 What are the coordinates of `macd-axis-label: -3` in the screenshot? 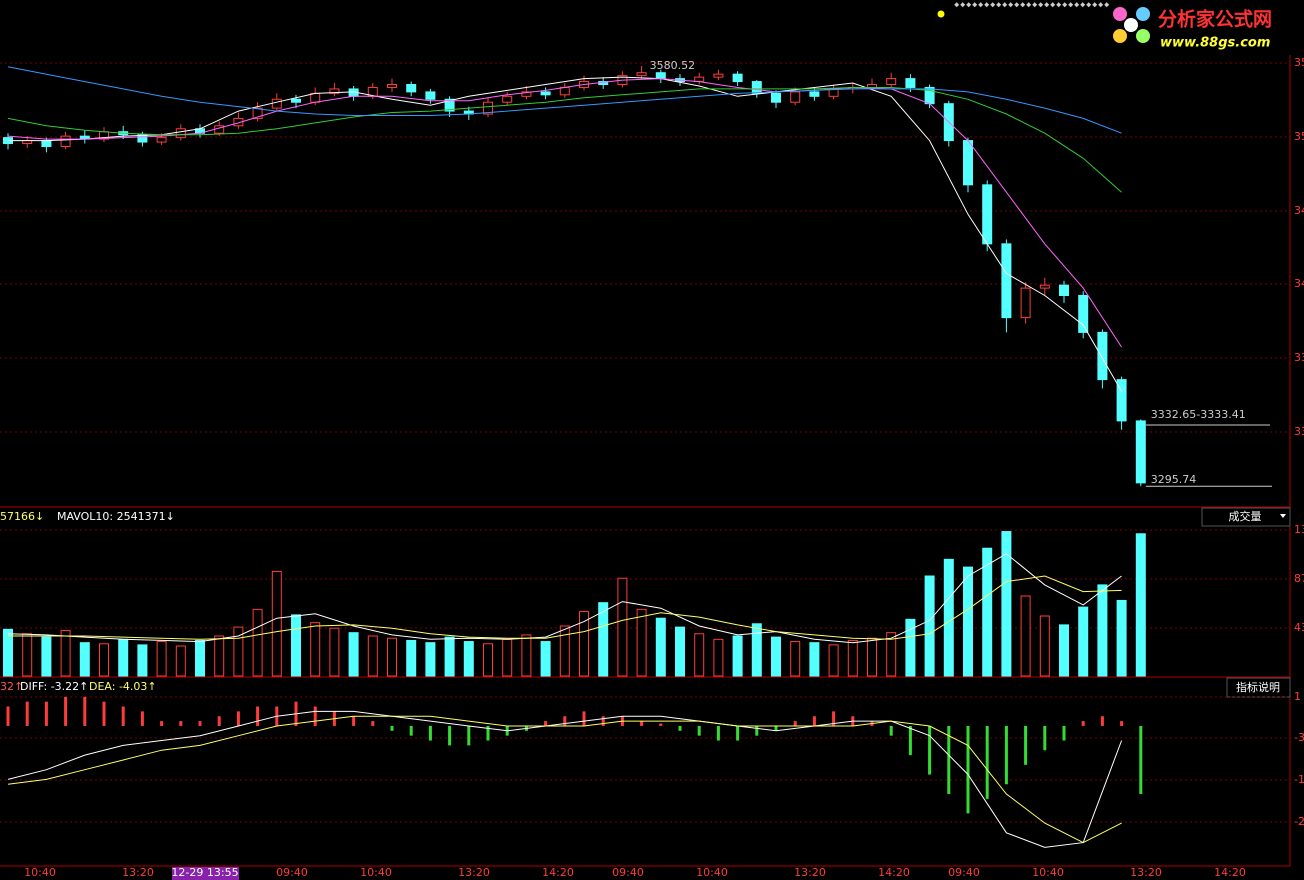 It's located at (1299, 737).